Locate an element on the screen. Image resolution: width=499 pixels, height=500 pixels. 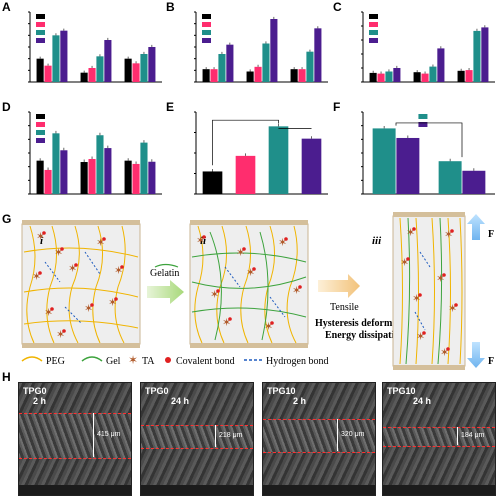
tensile-label: Tensile is located at coordinates (344, 307).